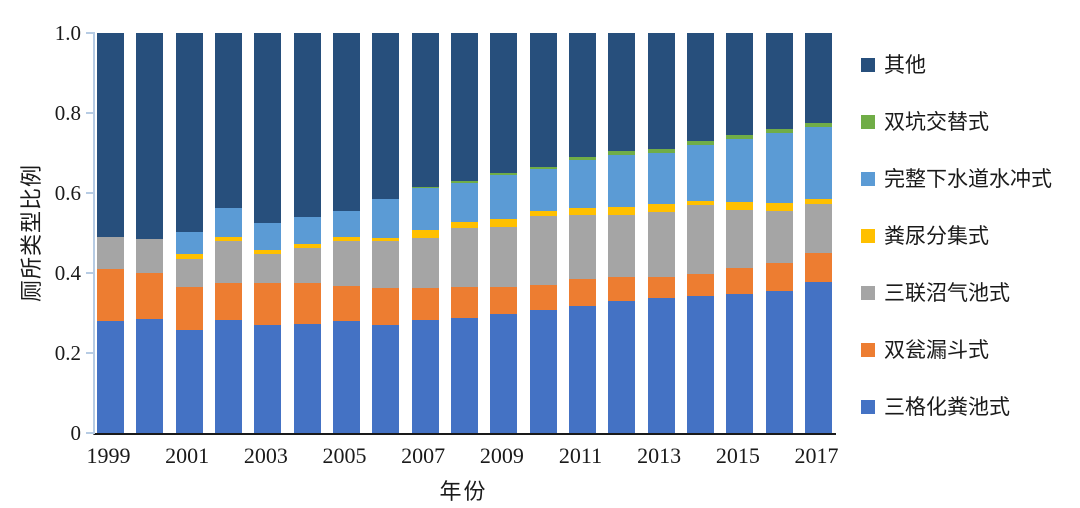 The width and height of the screenshot is (1080, 508). What do you see at coordinates (67, 273) in the screenshot?
I see `y-tick-label: 0.4` at bounding box center [67, 273].